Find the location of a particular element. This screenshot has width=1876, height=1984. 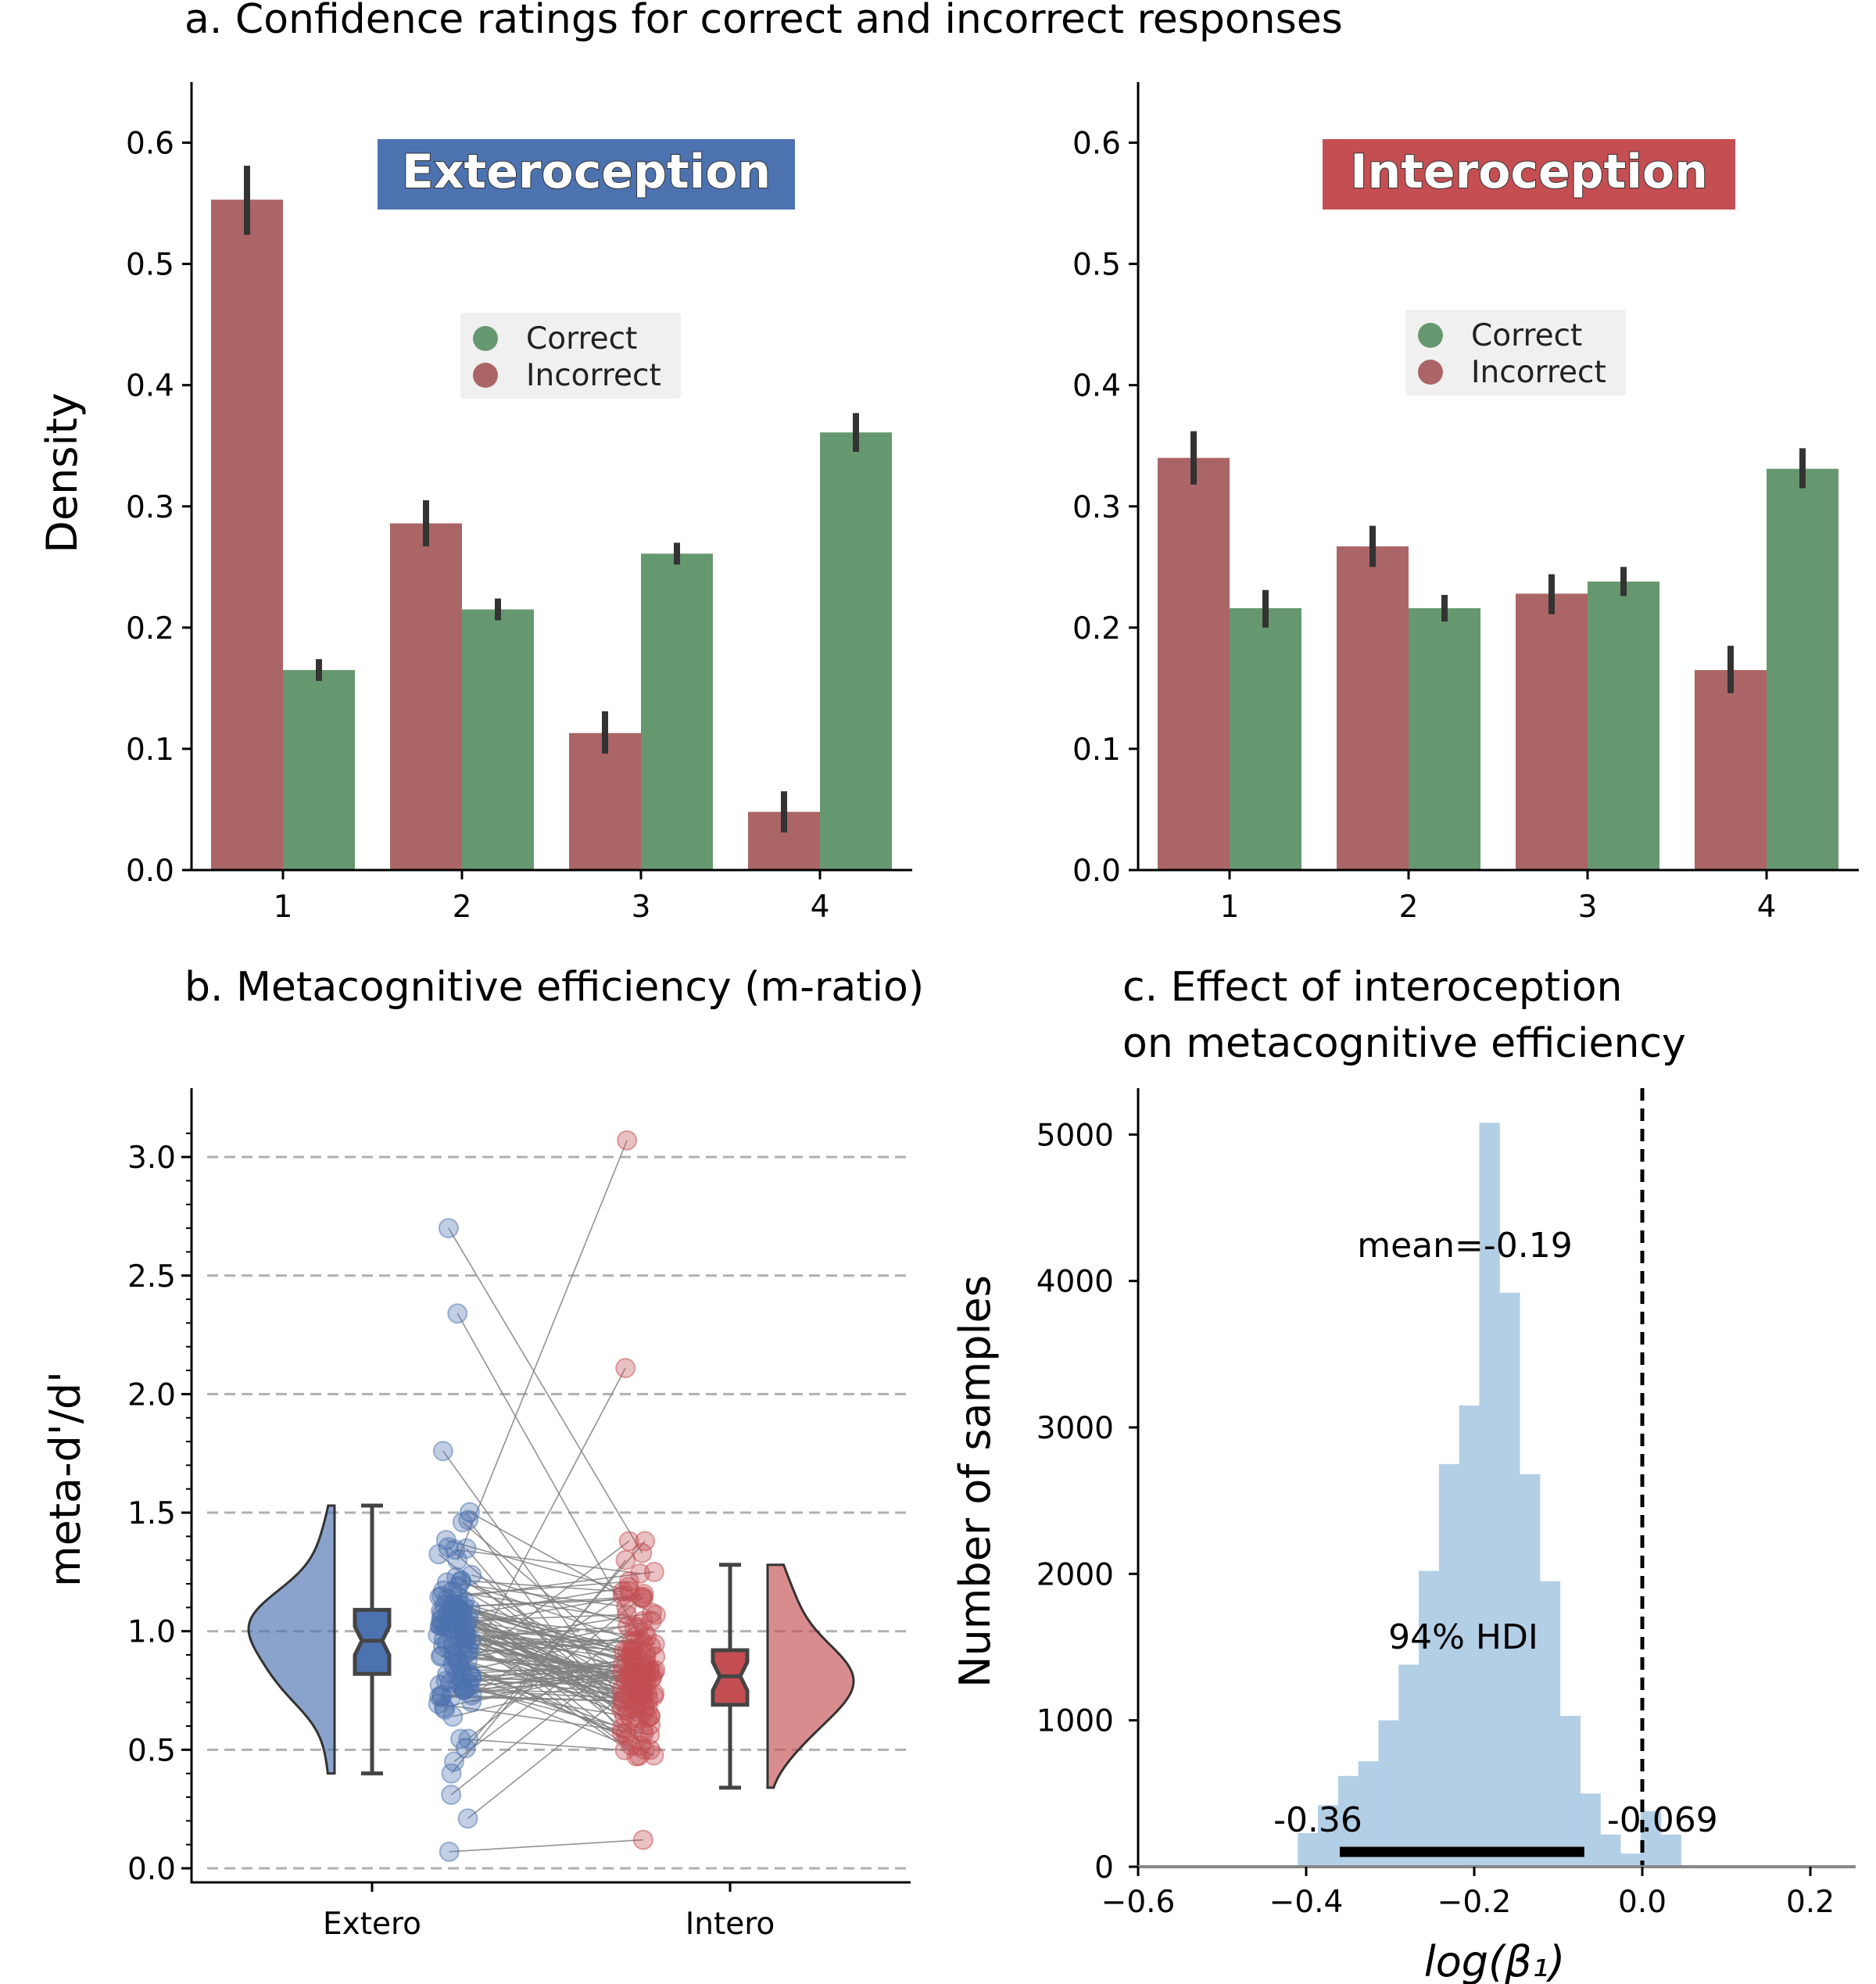

legend-intero-correct-label: Correct is located at coordinates (1526, 335).